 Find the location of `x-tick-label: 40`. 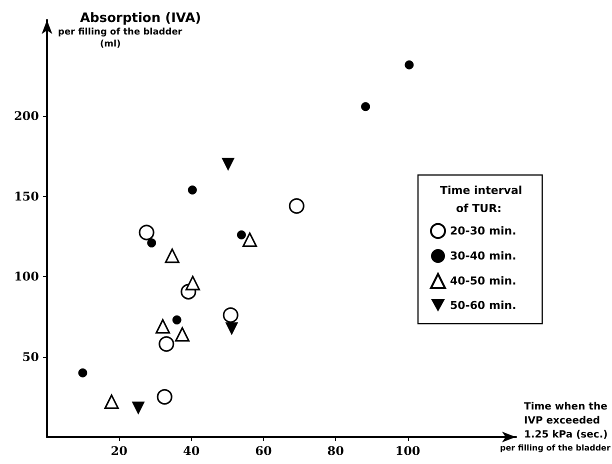

x-tick-label: 40 is located at coordinates (191, 451).